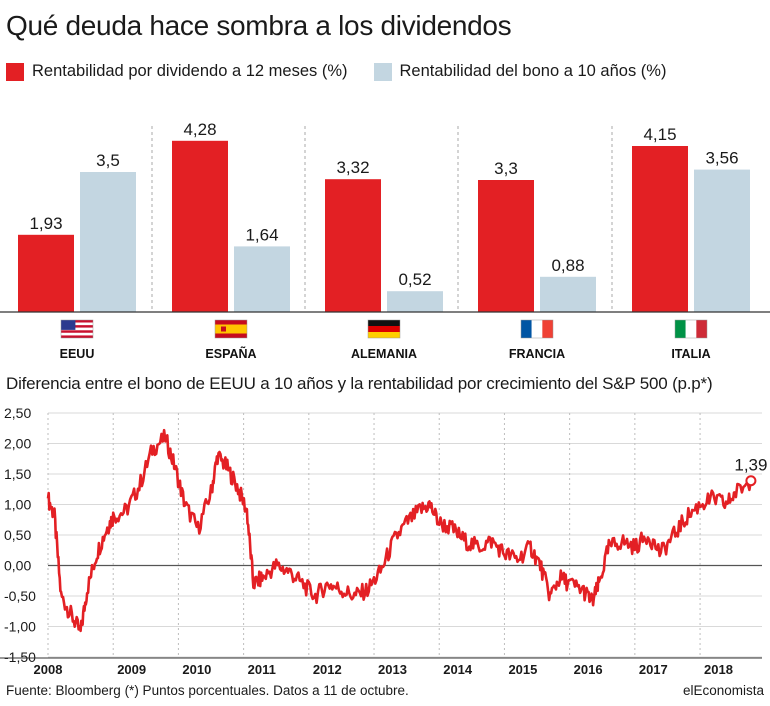  I want to click on bar-alemania-dividend, so click(353, 245).